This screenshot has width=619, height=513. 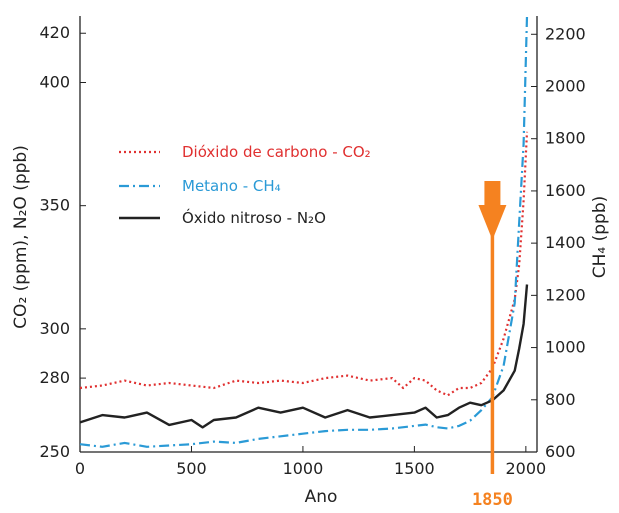 What do you see at coordinates (21, 237) in the screenshot?
I see `y-axis-title-left: CO₂ (ppm), N₂O (ppb)` at bounding box center [21, 237].